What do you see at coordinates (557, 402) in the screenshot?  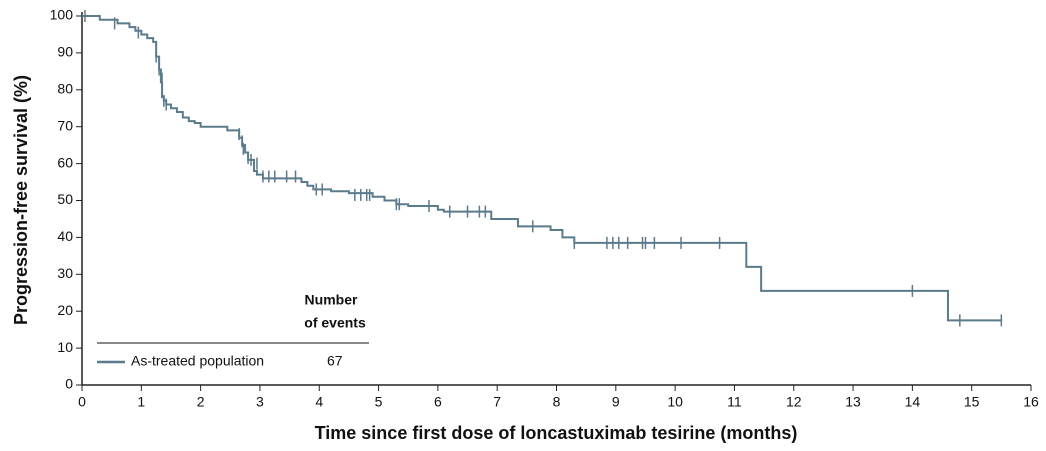 I see `x-tick-label: 8` at bounding box center [557, 402].